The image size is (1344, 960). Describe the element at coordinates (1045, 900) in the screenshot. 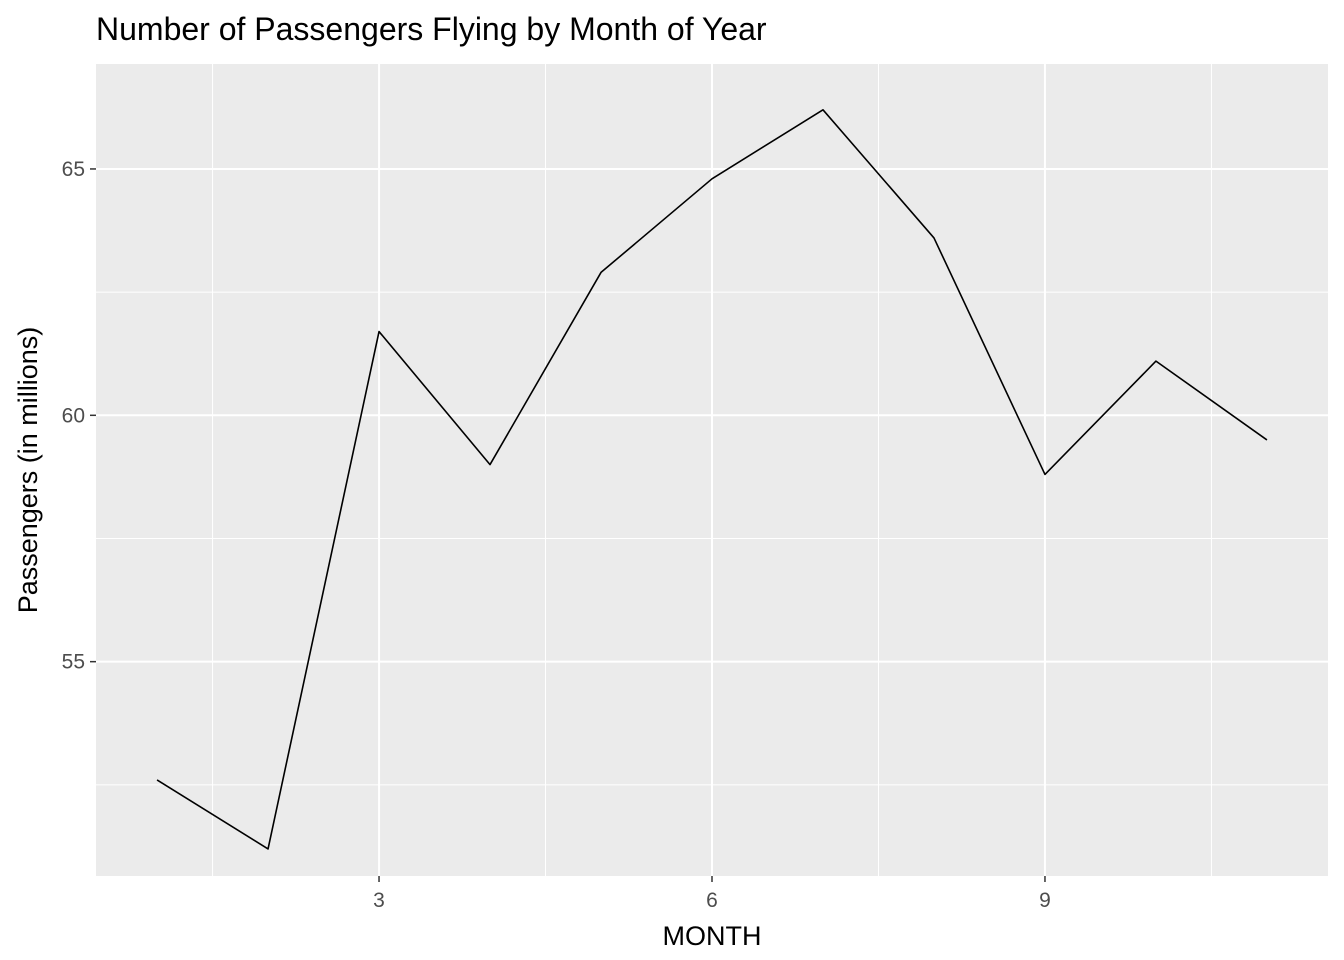

I see `x-tick-label: 9` at that location.